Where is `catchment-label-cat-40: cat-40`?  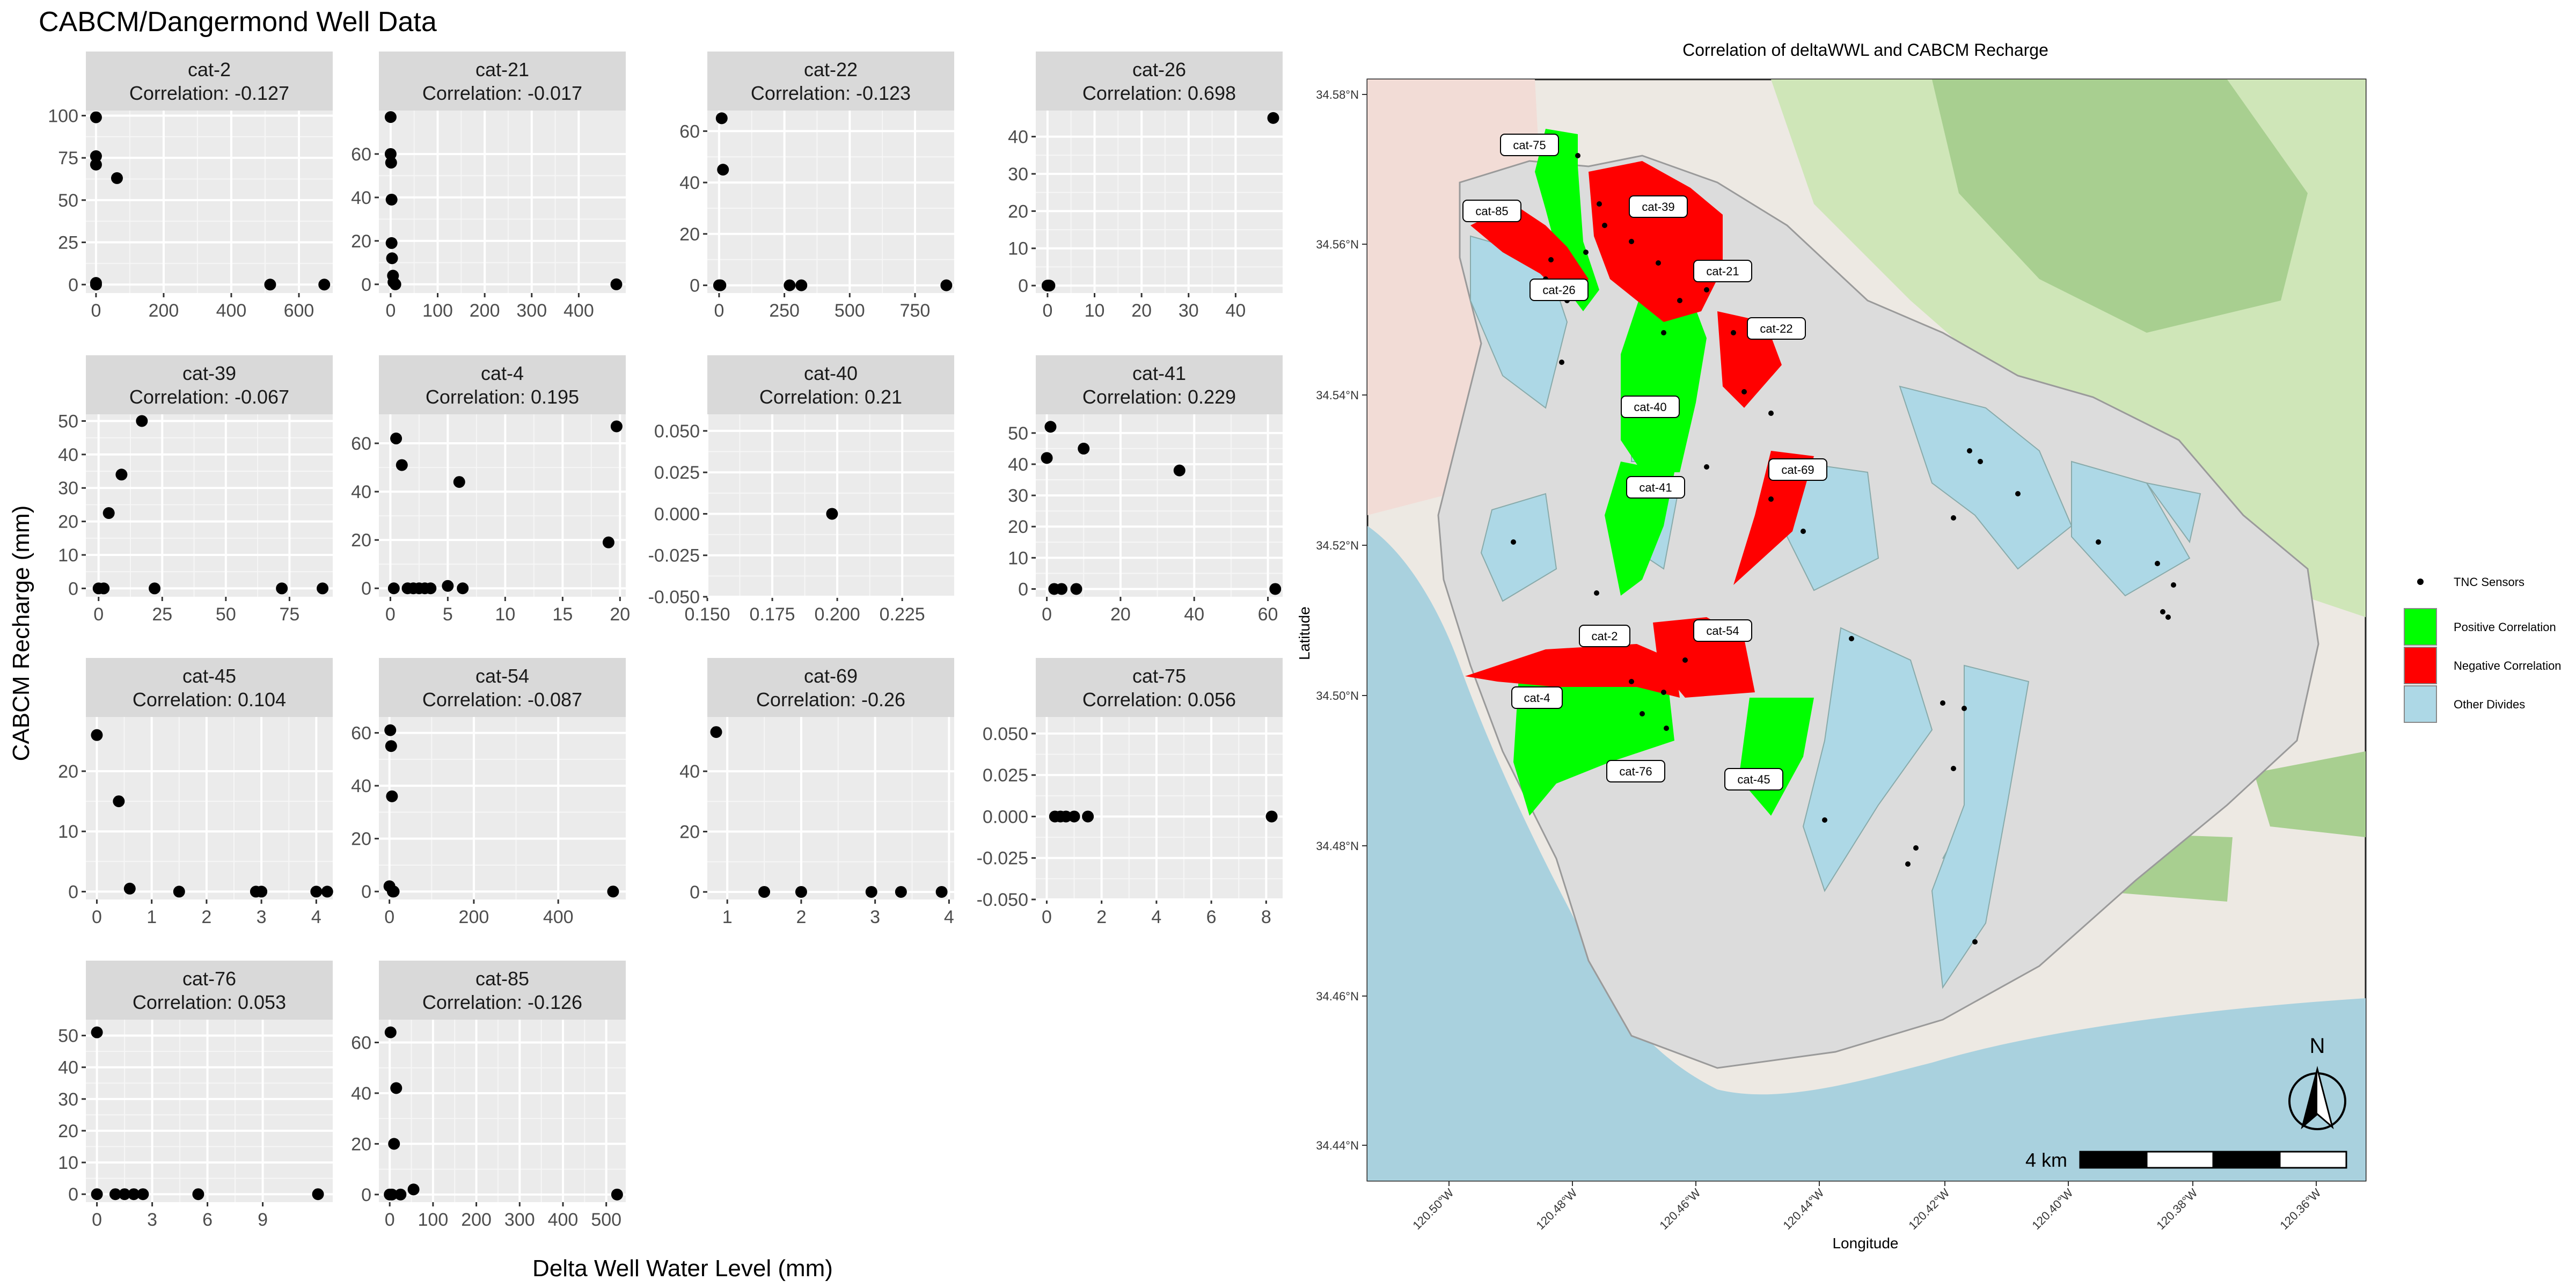 catchment-label-cat-40: cat-40 is located at coordinates (1650, 407).